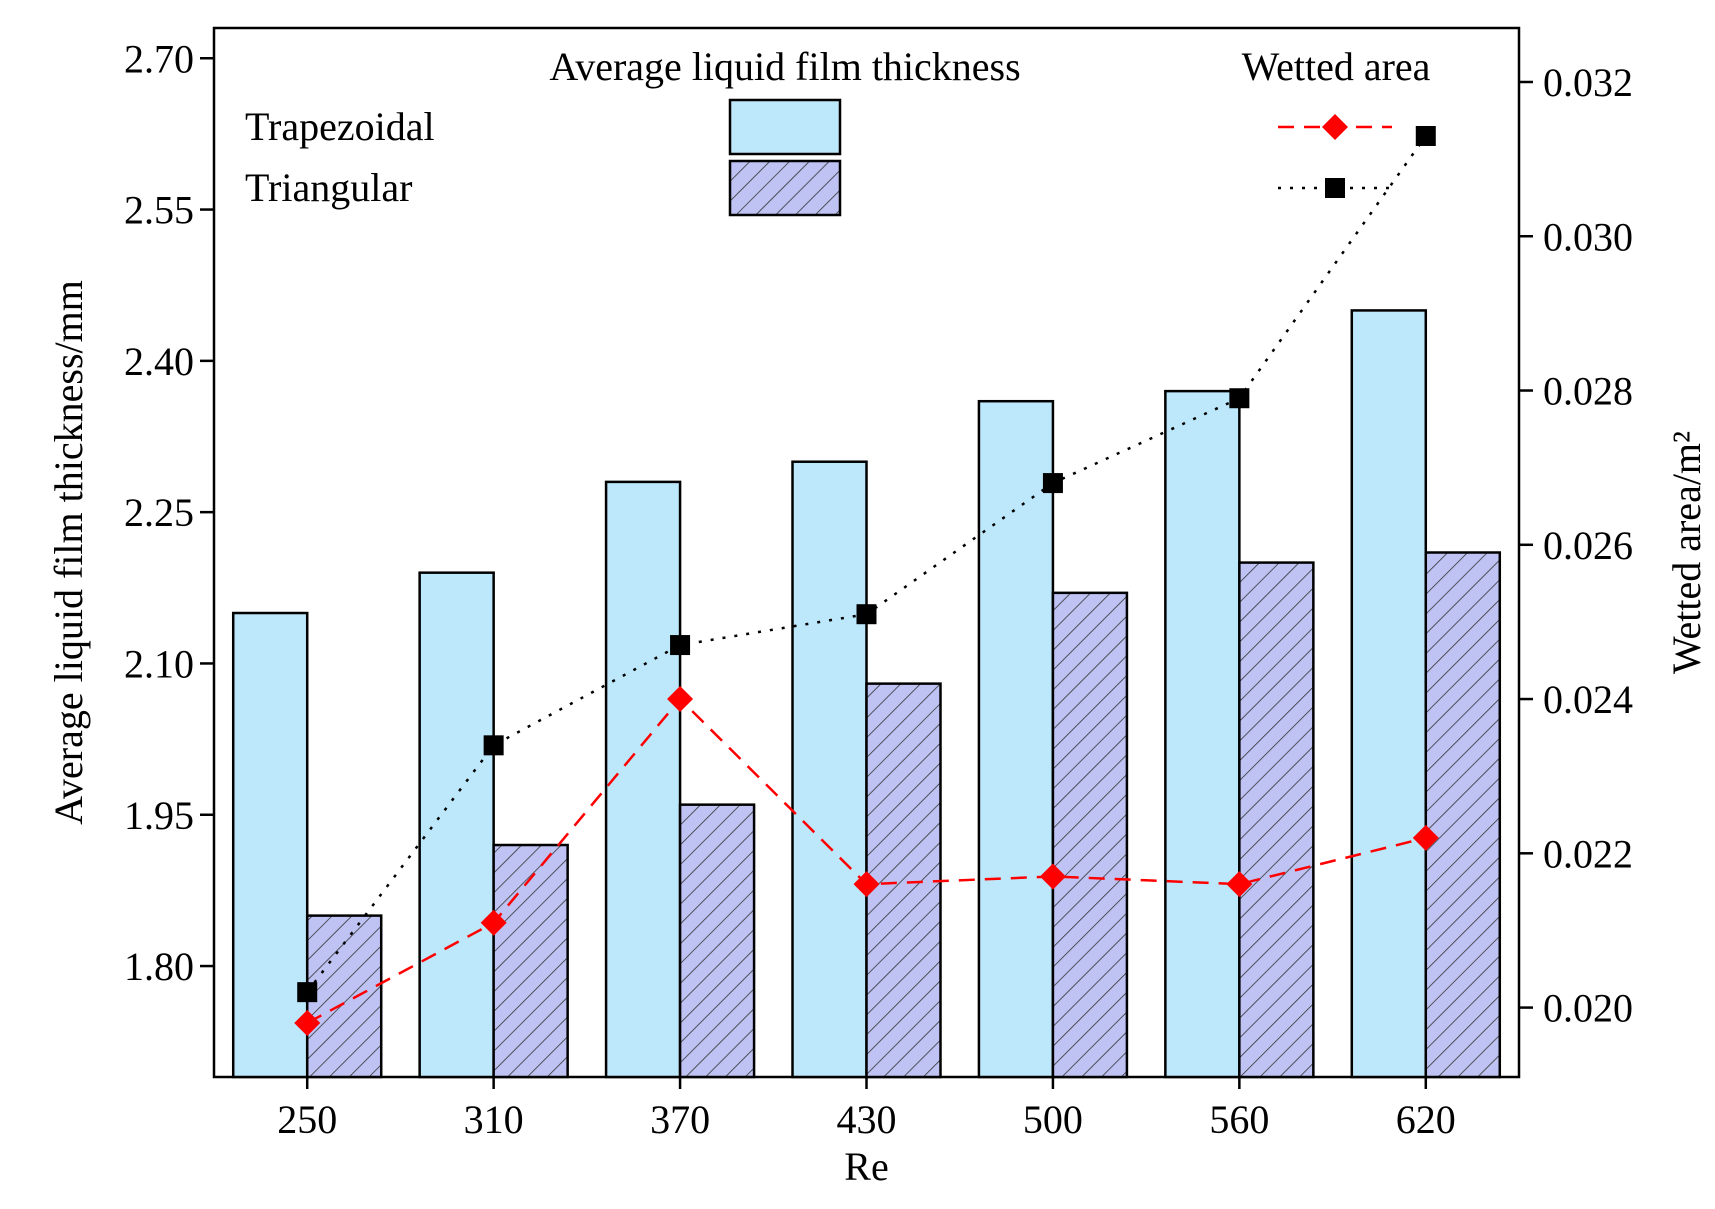  I want to click on x-axis-title: Re, so click(866, 1166).